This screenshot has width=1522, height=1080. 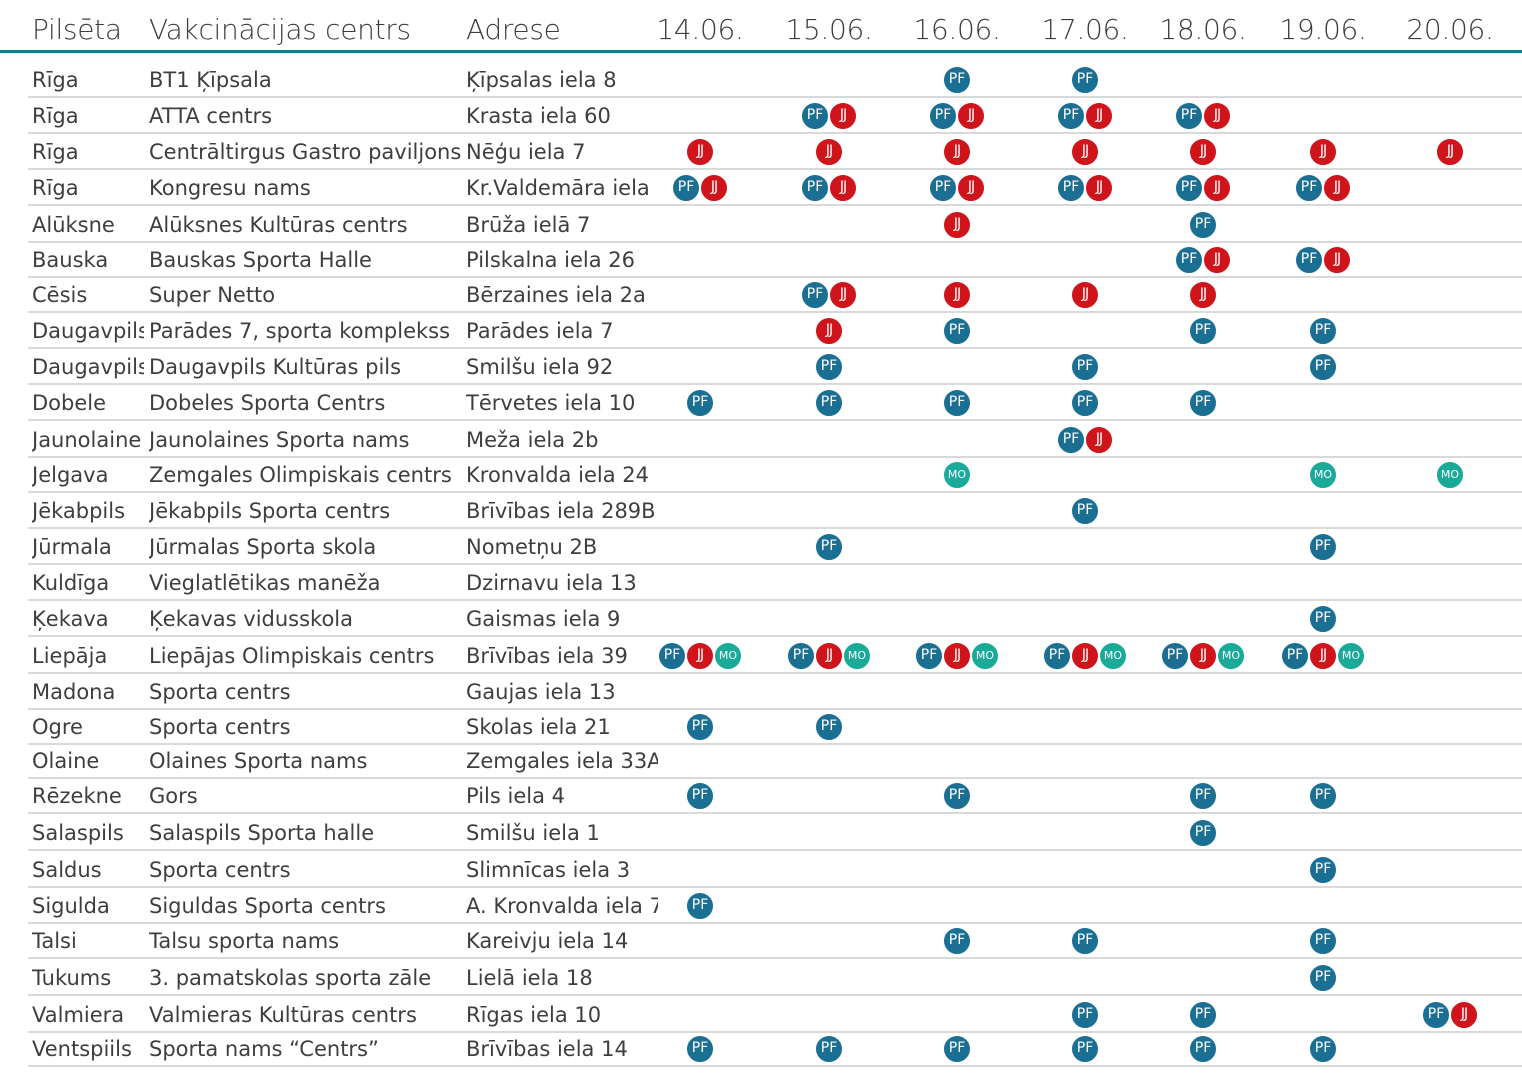 I want to click on city-cell: Ventspiils, so click(x=82, y=1049).